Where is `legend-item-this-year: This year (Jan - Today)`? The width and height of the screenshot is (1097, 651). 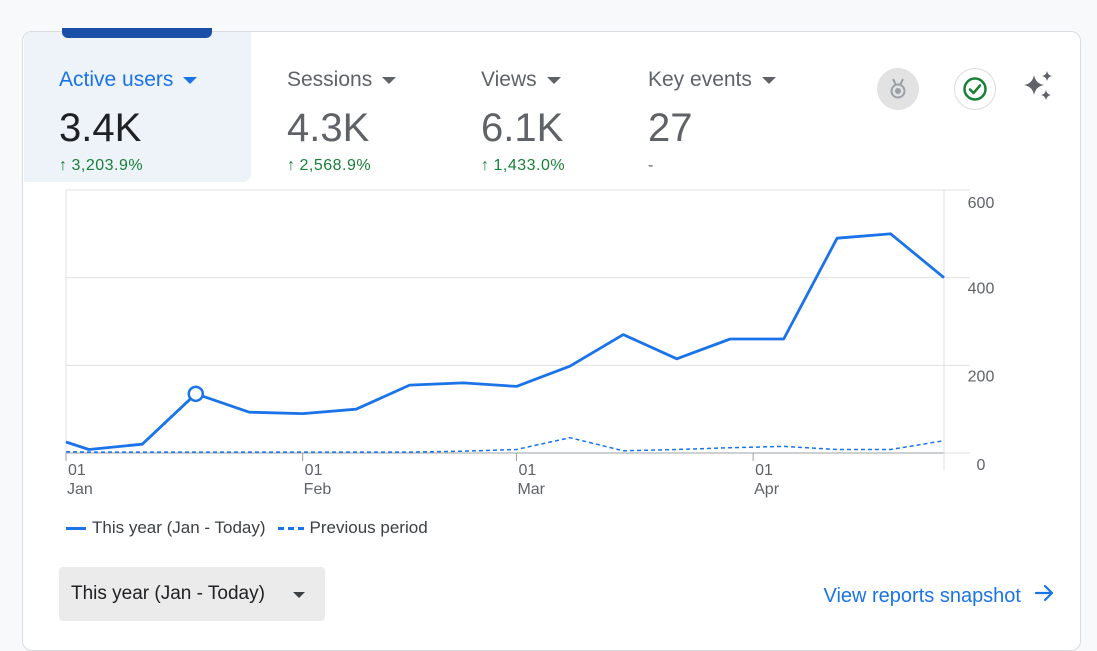 legend-item-this-year: This year (Jan - Today) is located at coordinates (166, 528).